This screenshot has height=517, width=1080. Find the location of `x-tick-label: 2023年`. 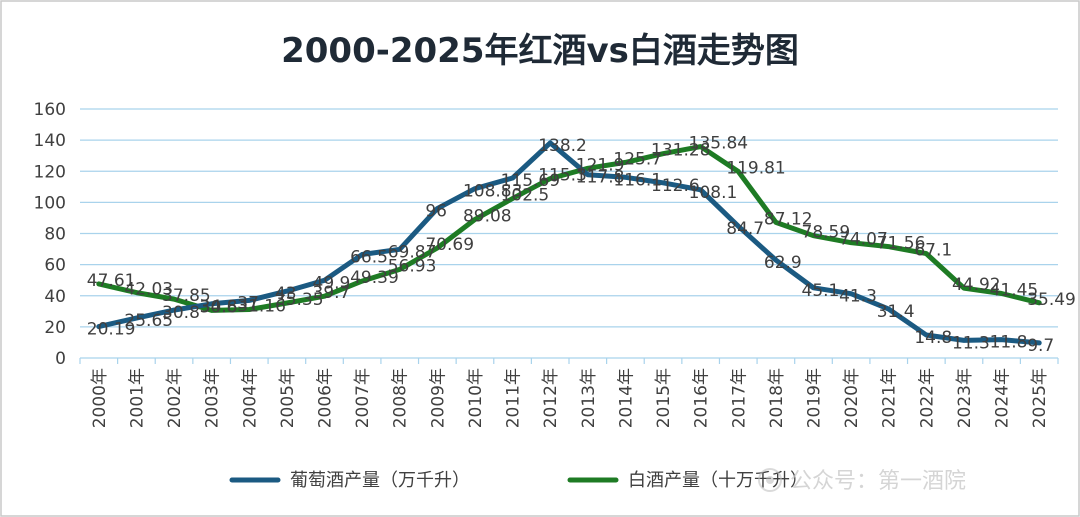

x-tick-label: 2023年 is located at coordinates (965, 398).